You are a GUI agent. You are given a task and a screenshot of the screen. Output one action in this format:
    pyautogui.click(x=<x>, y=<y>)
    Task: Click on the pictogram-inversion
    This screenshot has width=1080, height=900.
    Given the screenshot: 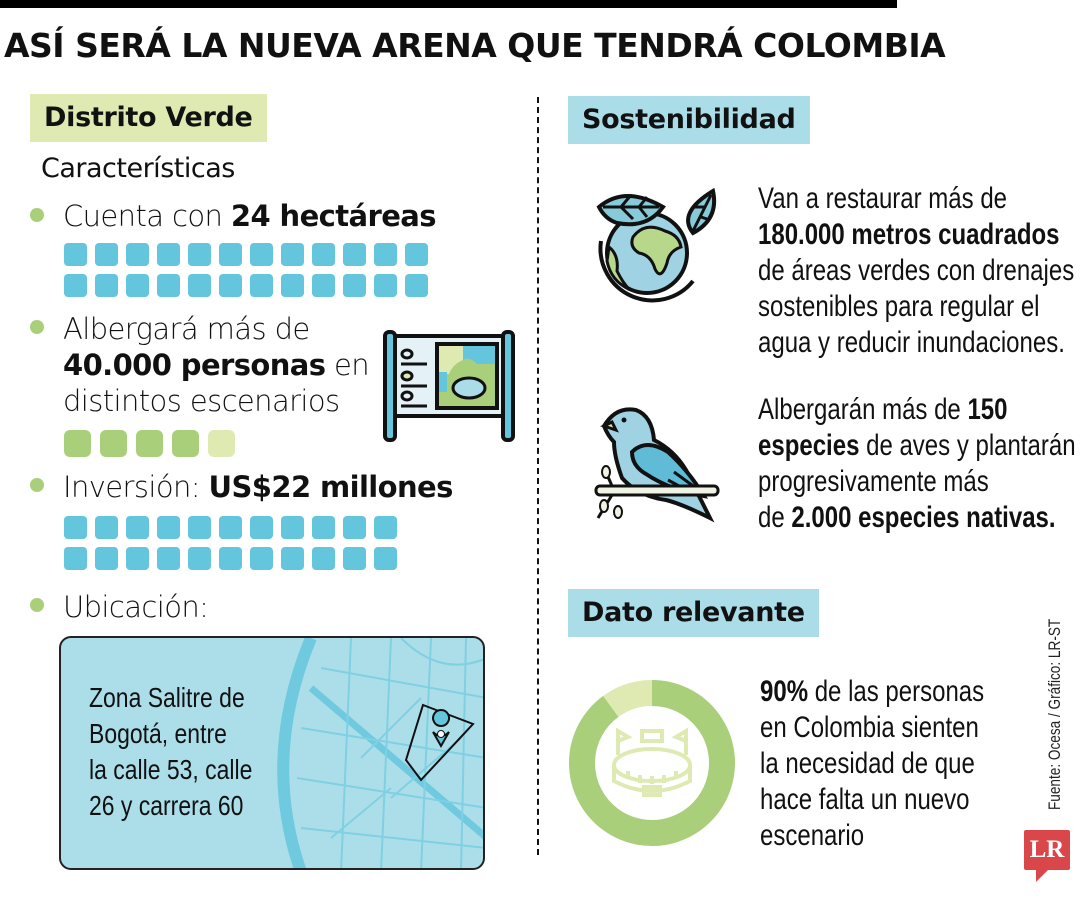 What is the action you would take?
    pyautogui.click(x=230, y=543)
    